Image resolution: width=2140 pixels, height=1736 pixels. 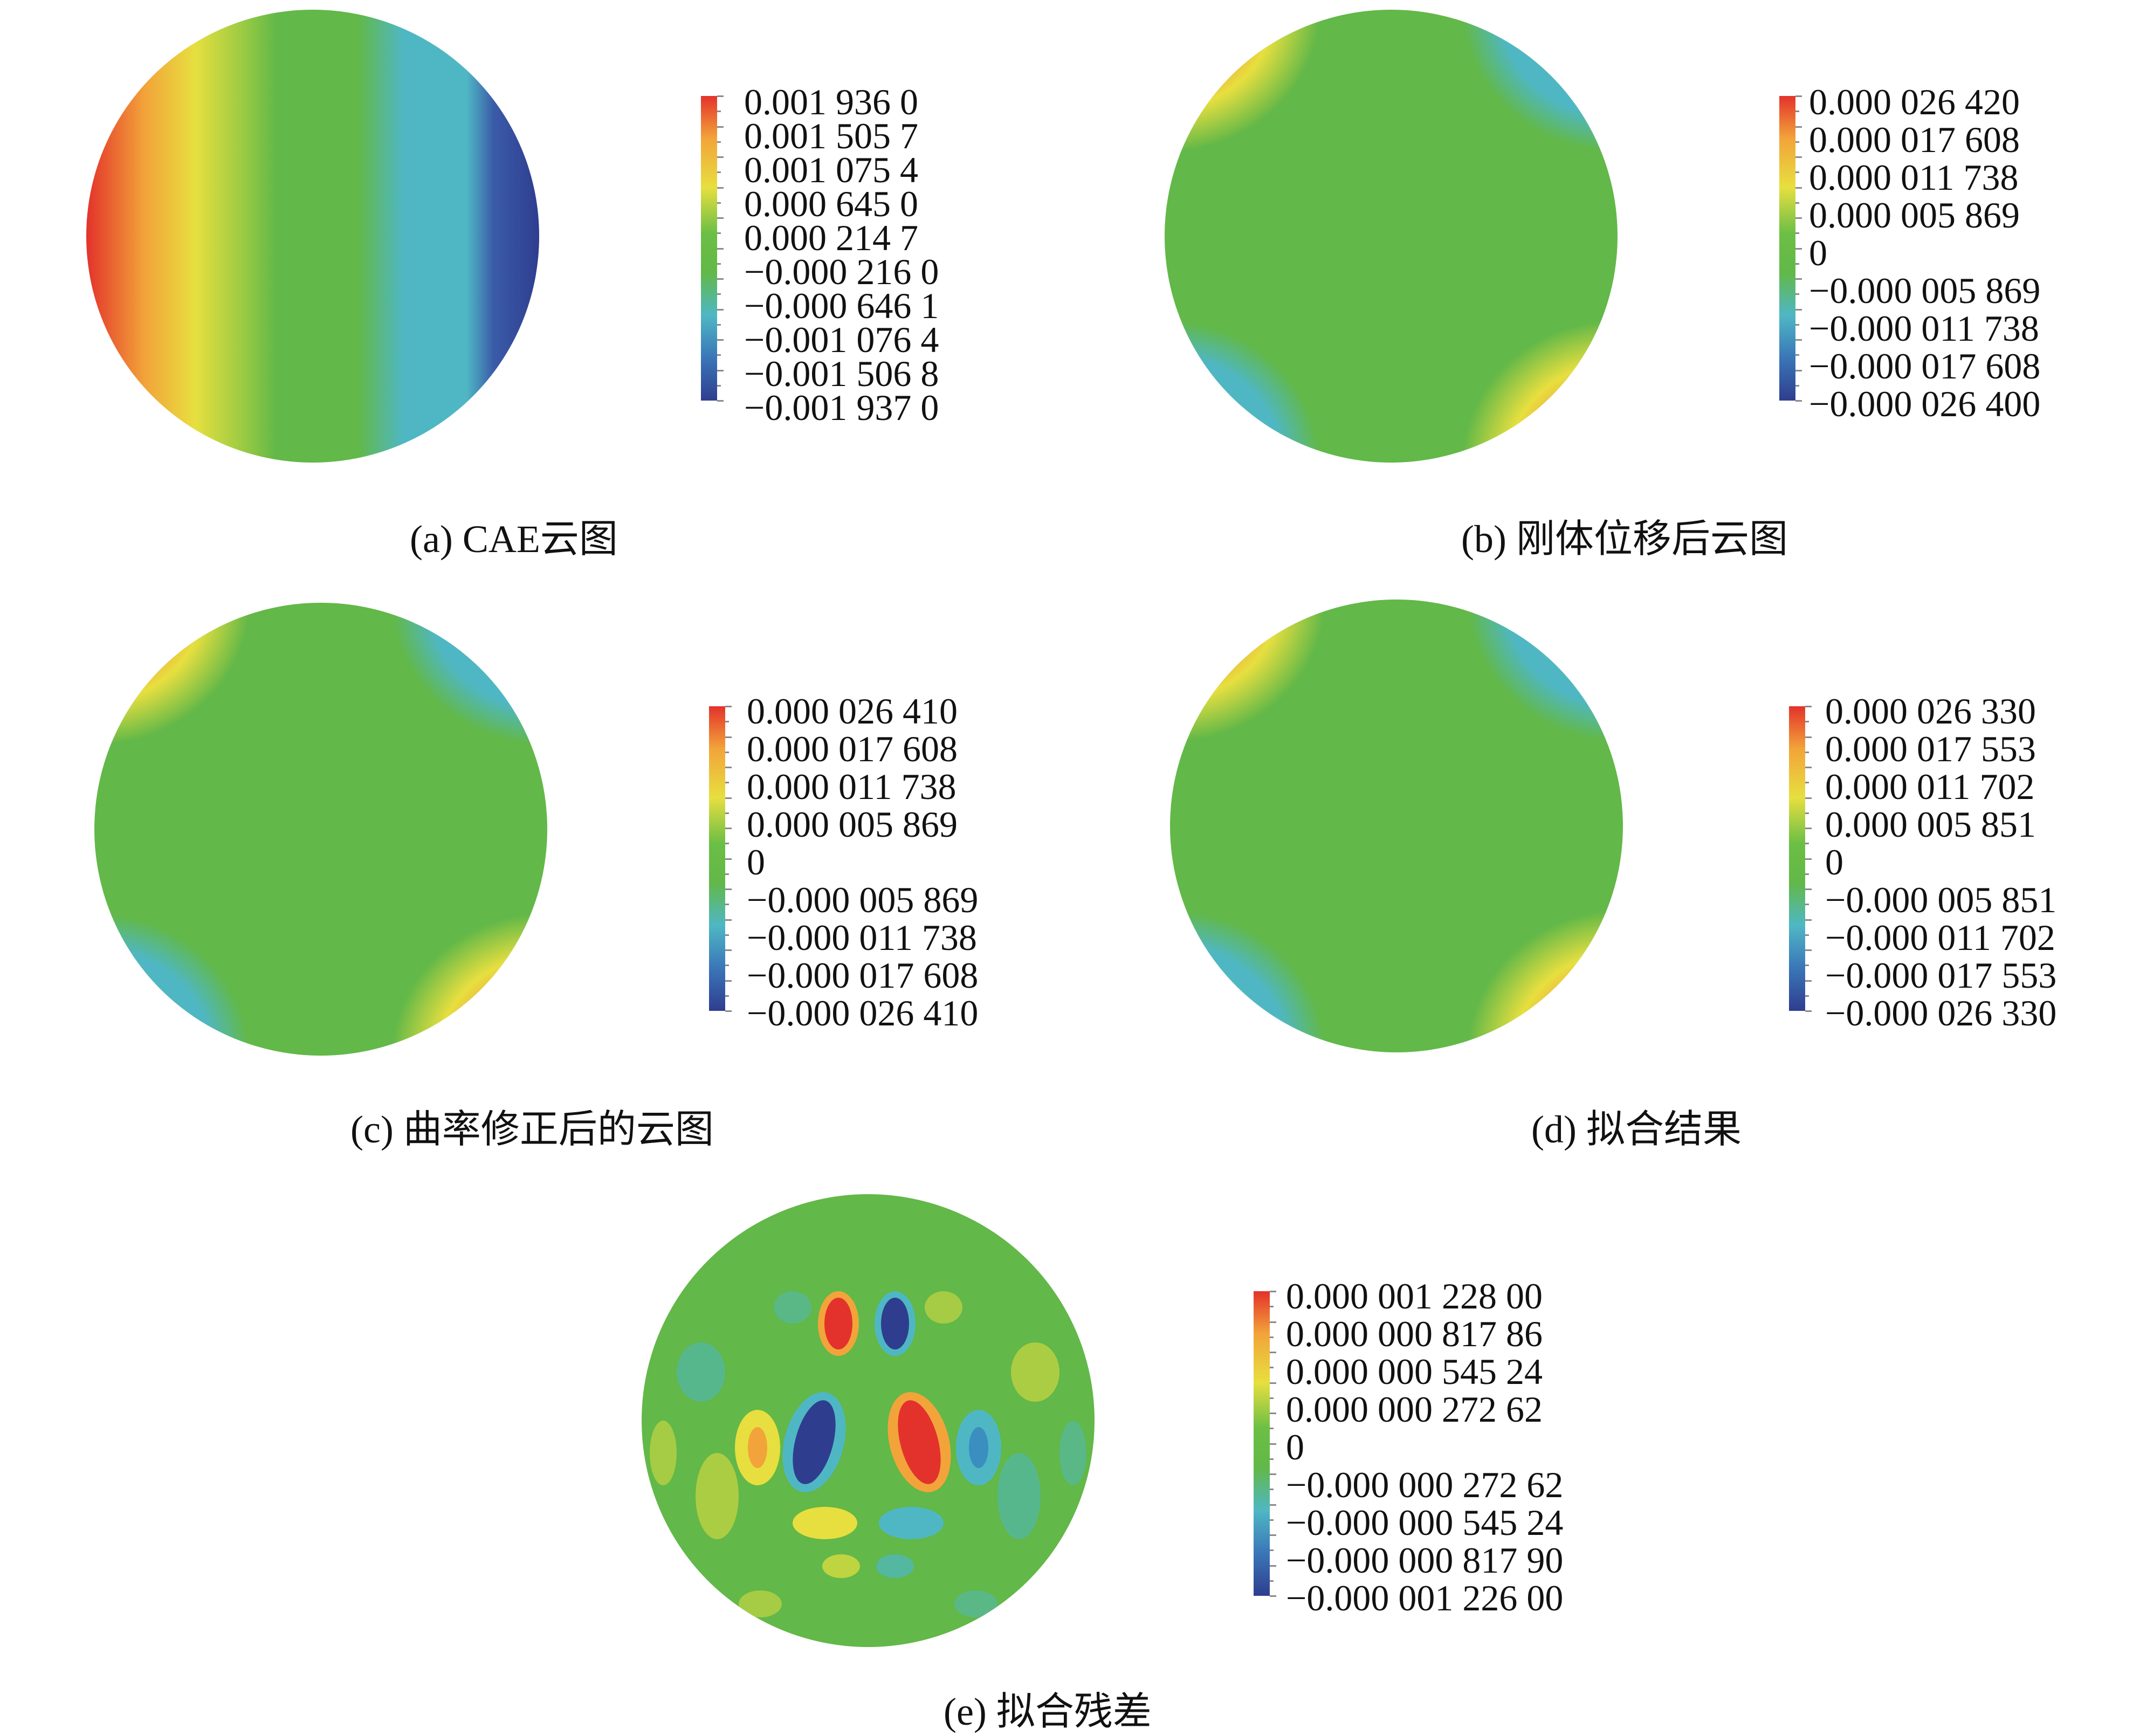 I want to click on legend-d-value: −0.000 026 330, so click(x=1941, y=1013).